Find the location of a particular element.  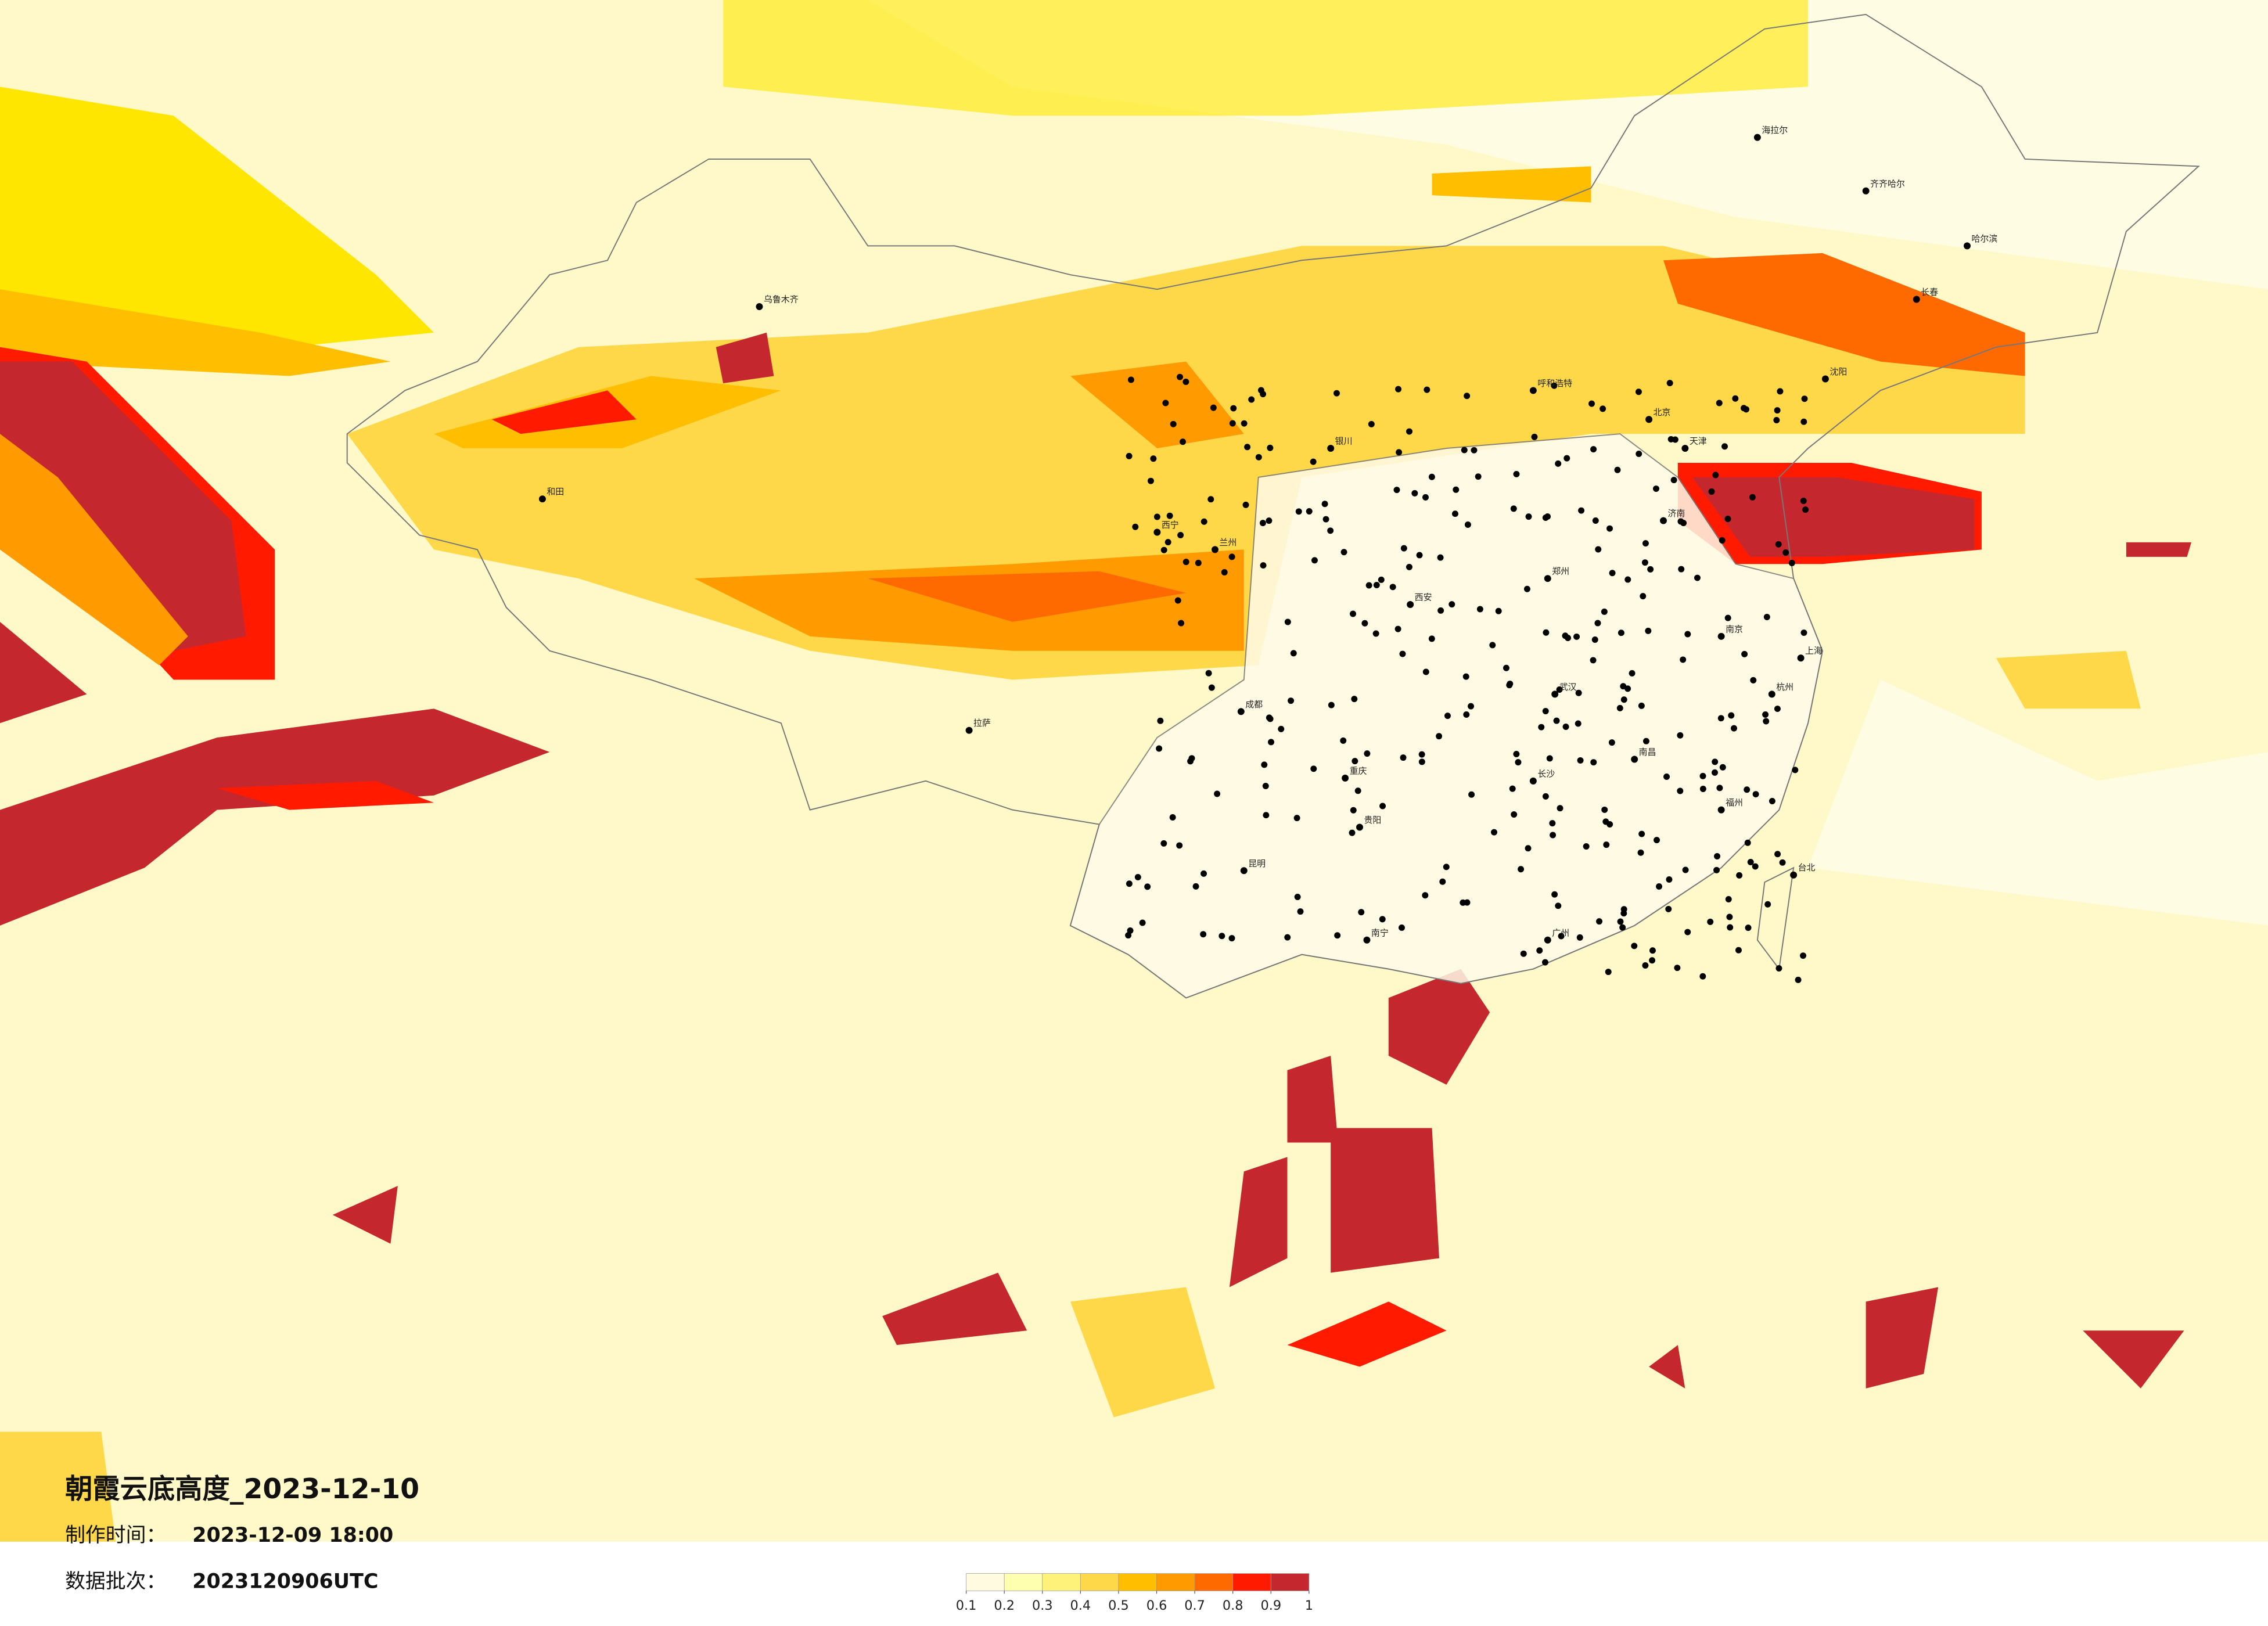

city-label: 南昌 is located at coordinates (1647, 752).